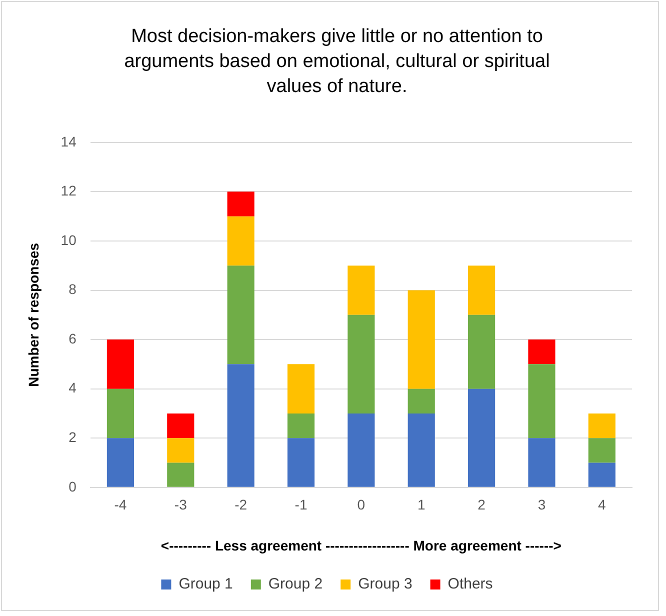 The height and width of the screenshot is (616, 666). Describe the element at coordinates (72, 338) in the screenshot. I see `y-tick-label: 6` at that location.